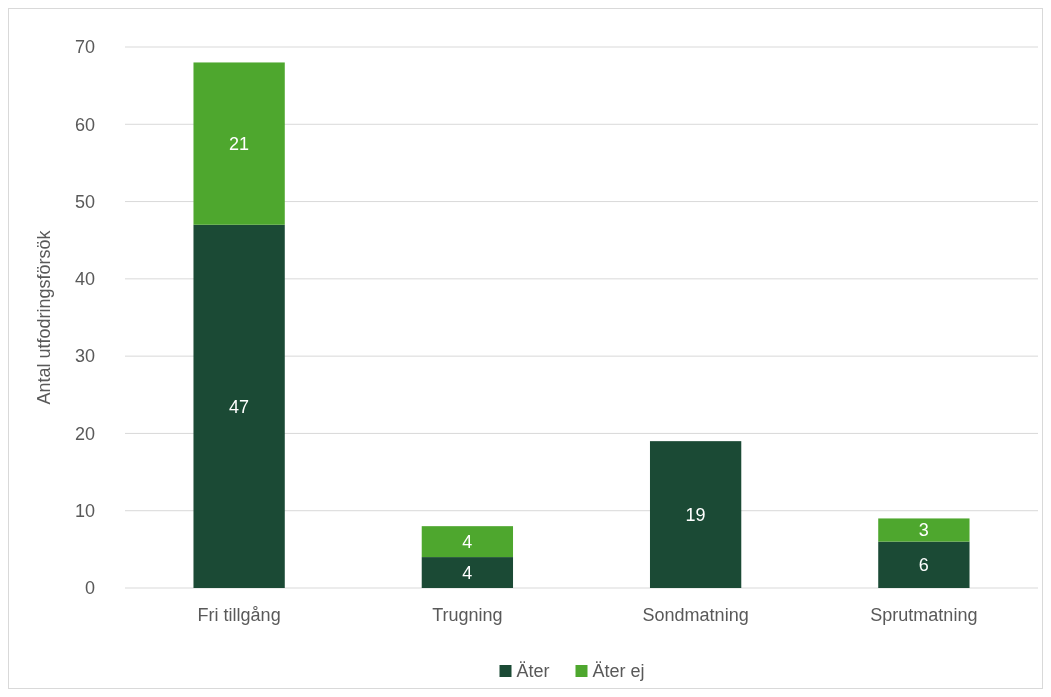  Describe the element at coordinates (84, 47) in the screenshot. I see `y-tick-label: 70` at that location.